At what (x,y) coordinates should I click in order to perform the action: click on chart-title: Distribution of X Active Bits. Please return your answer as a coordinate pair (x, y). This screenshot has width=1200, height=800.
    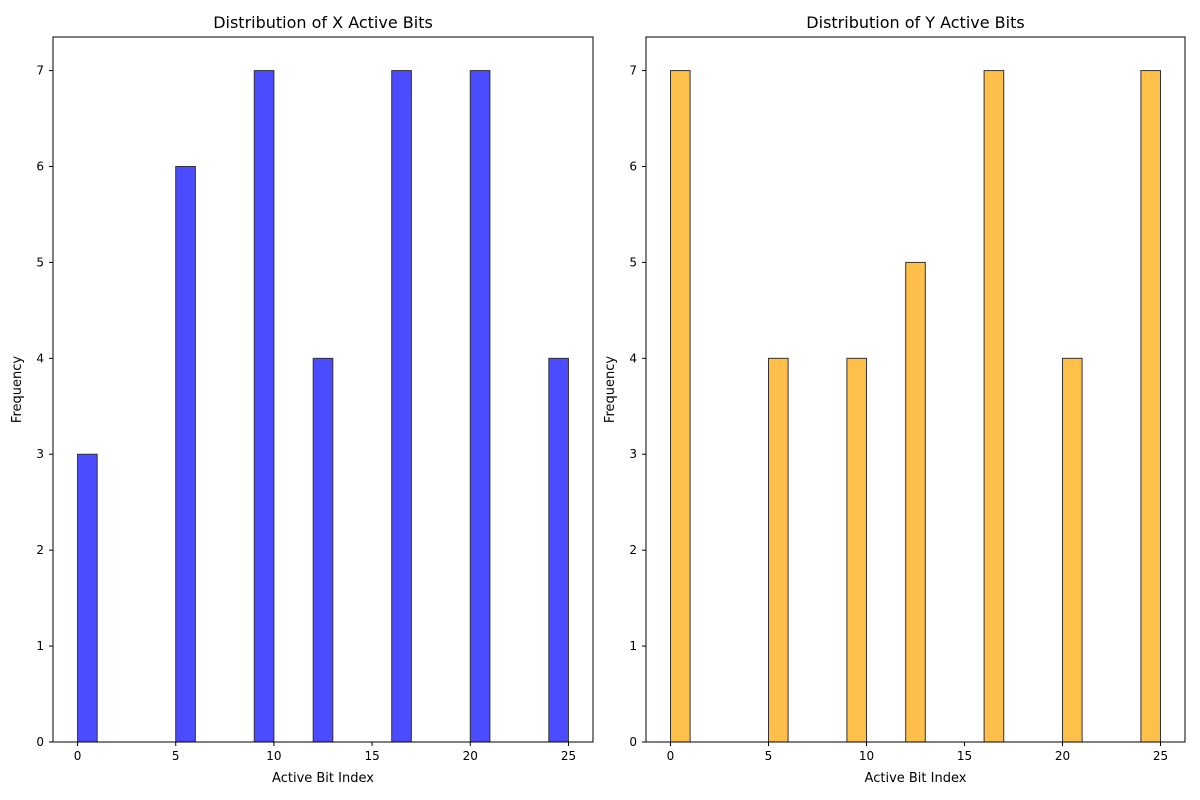
    Looking at the image, I should click on (323, 22).